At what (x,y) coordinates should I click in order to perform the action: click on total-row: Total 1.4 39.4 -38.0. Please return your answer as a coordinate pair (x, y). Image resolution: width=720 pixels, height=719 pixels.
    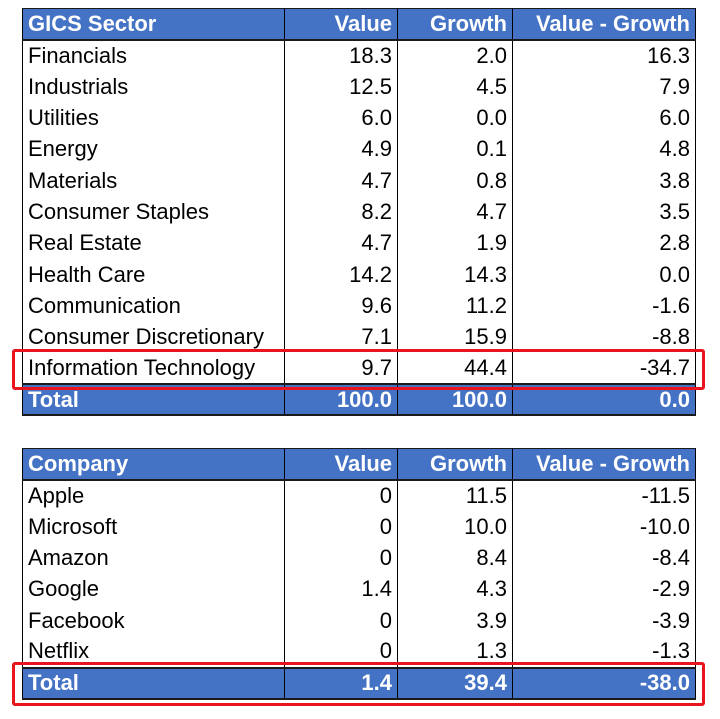
    Looking at the image, I should click on (359, 683).